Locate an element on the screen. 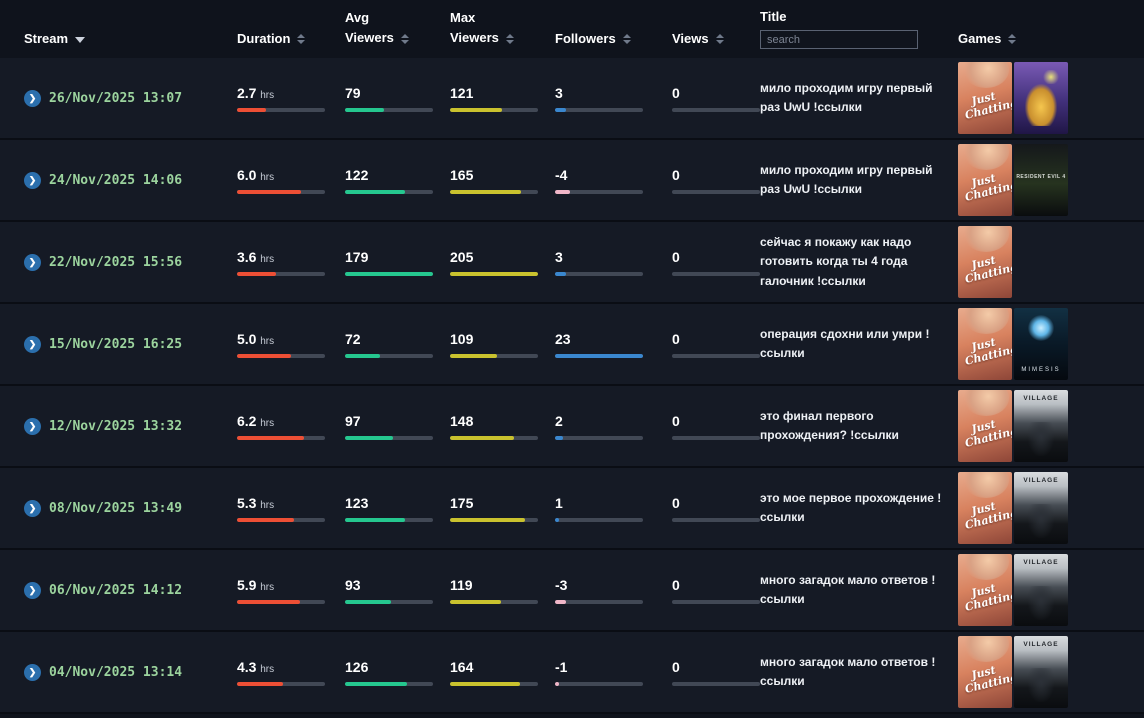 The width and height of the screenshot is (1144, 718). column-header-stream: Stream is located at coordinates (130, 44).